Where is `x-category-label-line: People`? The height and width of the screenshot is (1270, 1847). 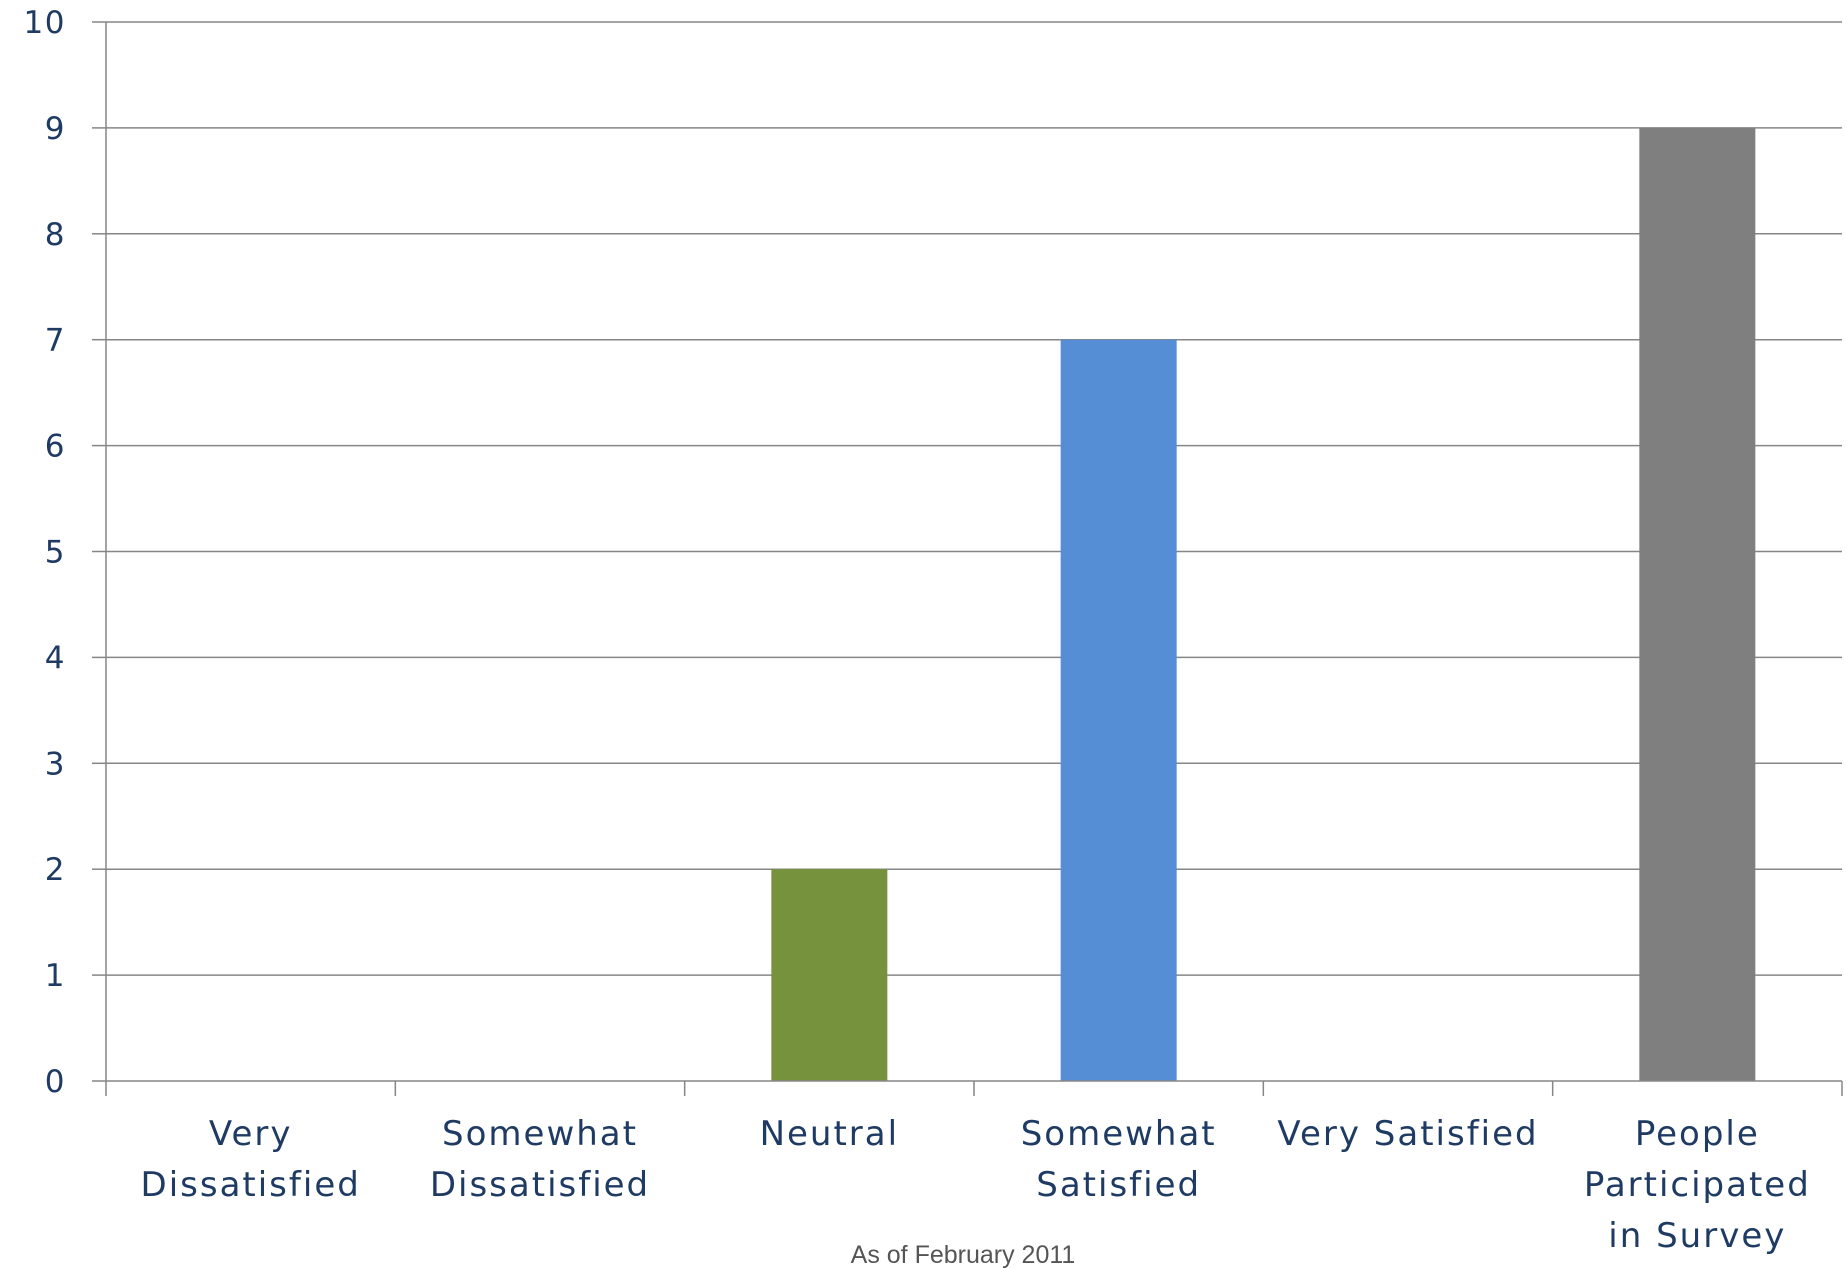
x-category-label-line: People is located at coordinates (1697, 1134).